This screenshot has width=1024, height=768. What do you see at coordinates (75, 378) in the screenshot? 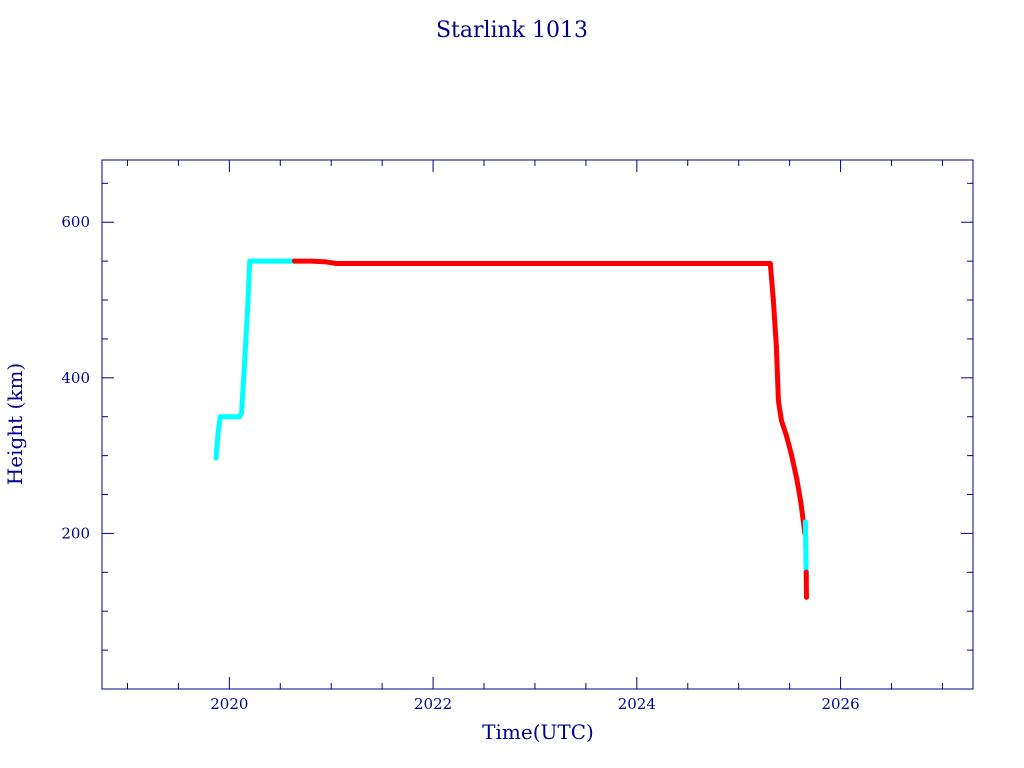
I see `y-tick-label: 400` at bounding box center [75, 378].